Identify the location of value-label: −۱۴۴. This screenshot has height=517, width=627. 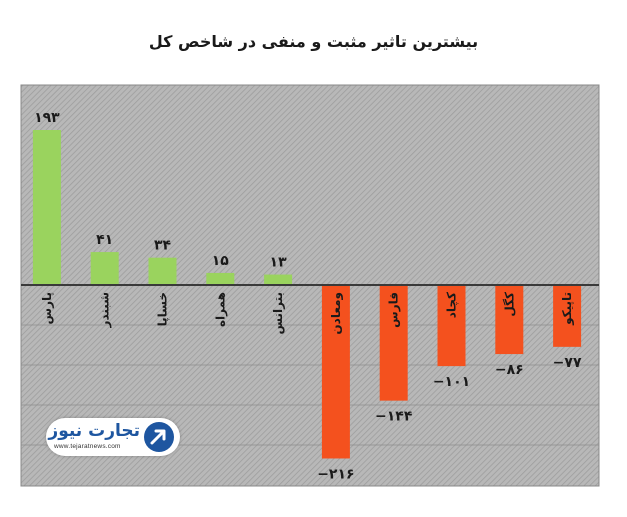
(394, 417).